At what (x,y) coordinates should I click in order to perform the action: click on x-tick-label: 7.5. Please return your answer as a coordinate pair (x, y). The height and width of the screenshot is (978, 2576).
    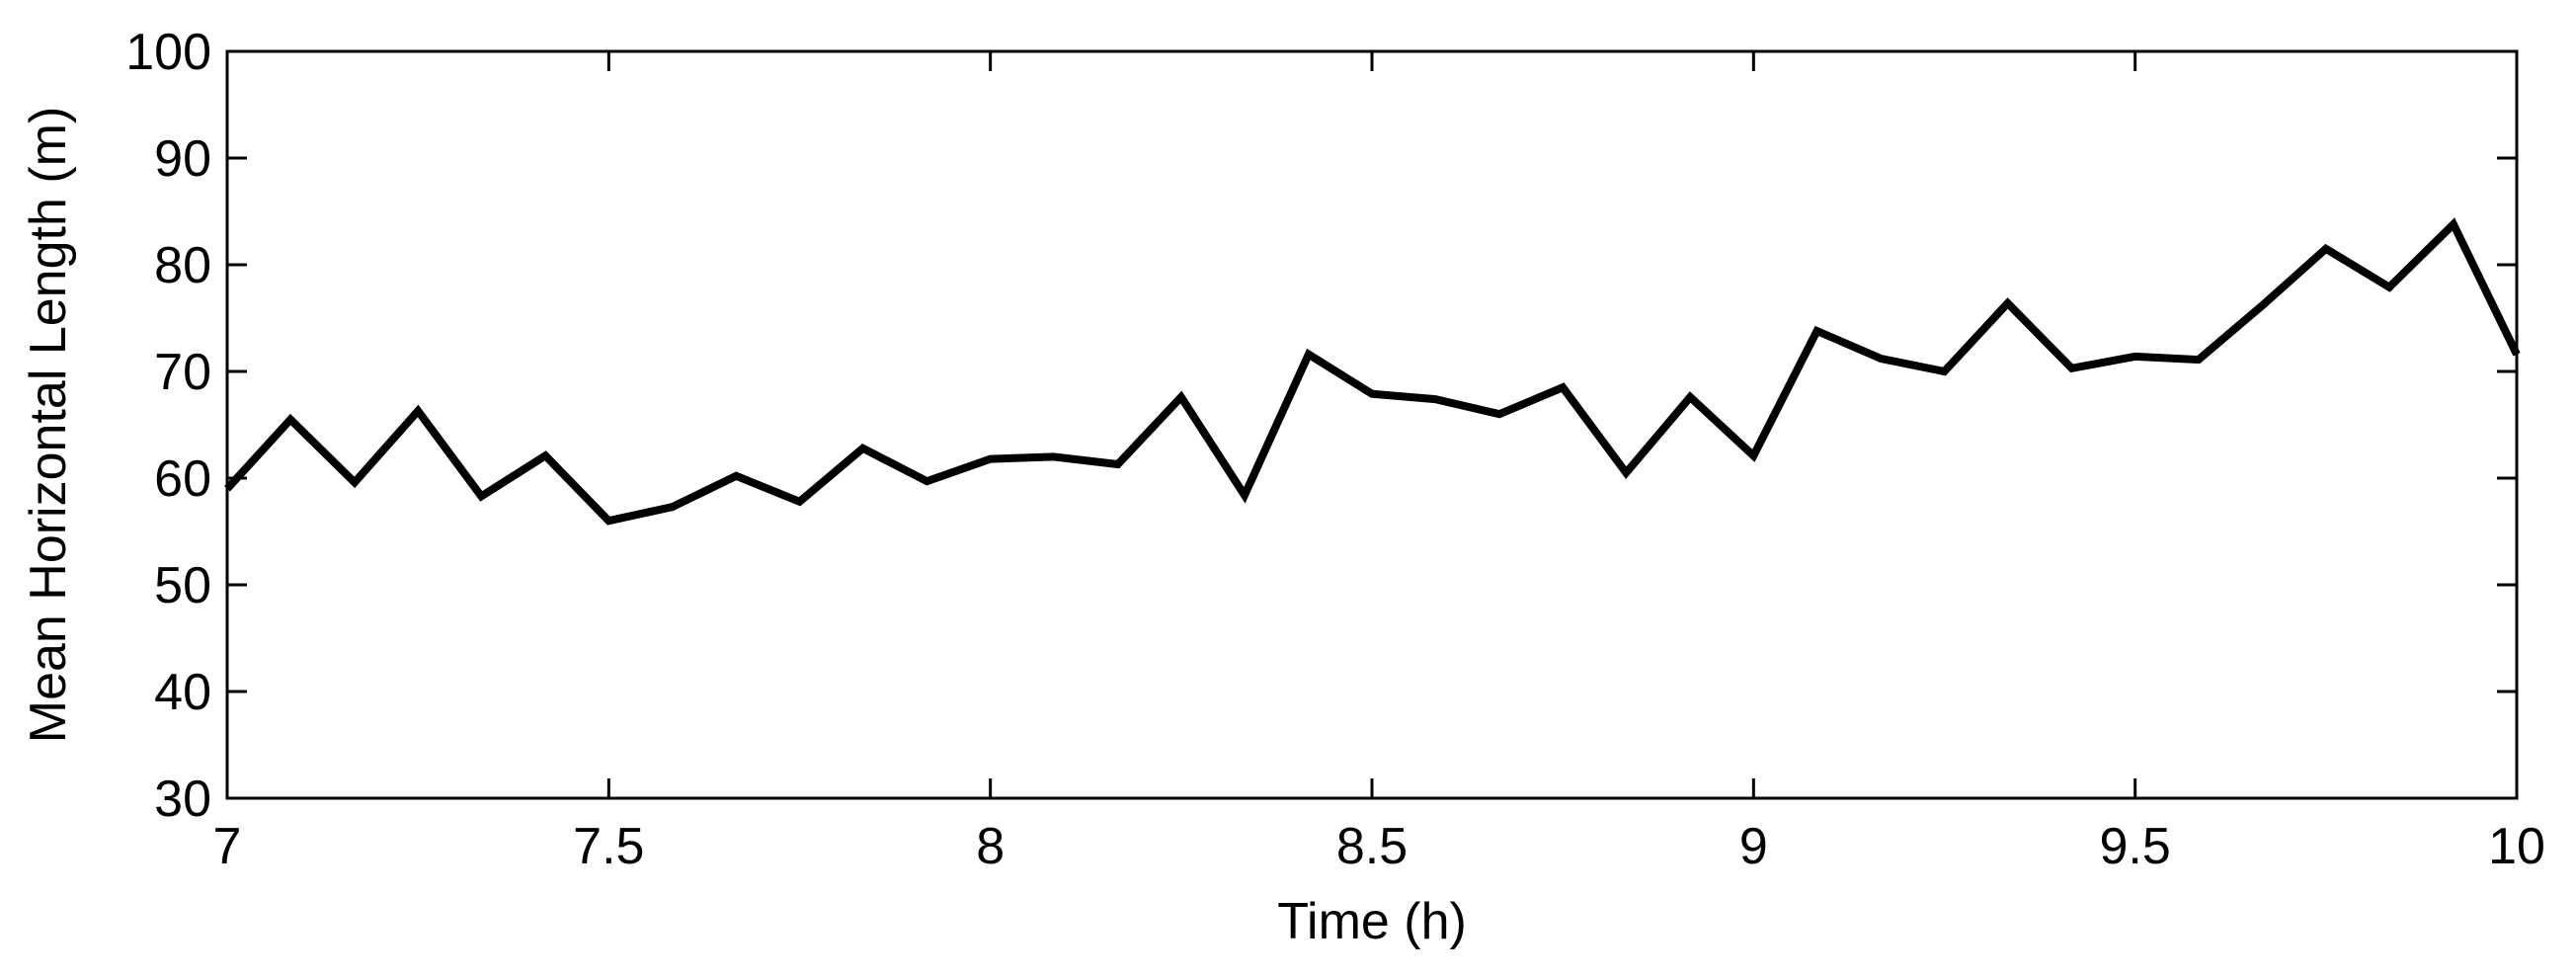
    Looking at the image, I should click on (608, 846).